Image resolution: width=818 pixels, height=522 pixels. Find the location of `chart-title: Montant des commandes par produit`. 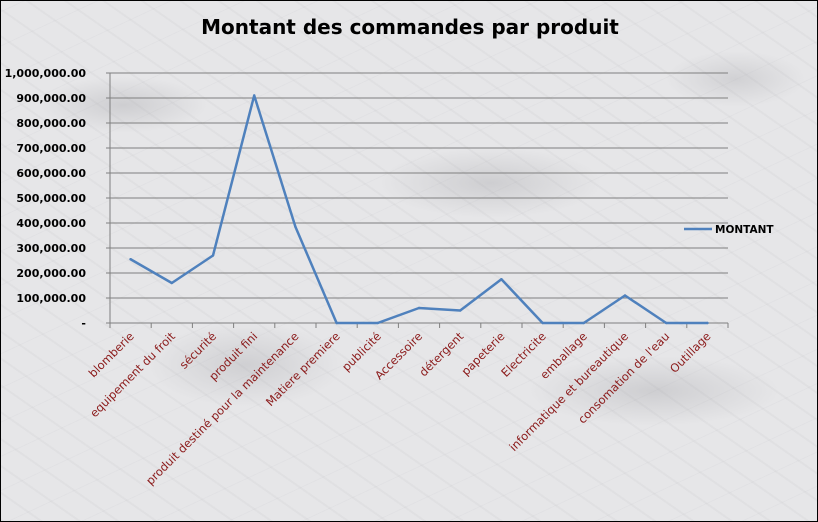

chart-title: Montant des commandes par produit is located at coordinates (410, 27).